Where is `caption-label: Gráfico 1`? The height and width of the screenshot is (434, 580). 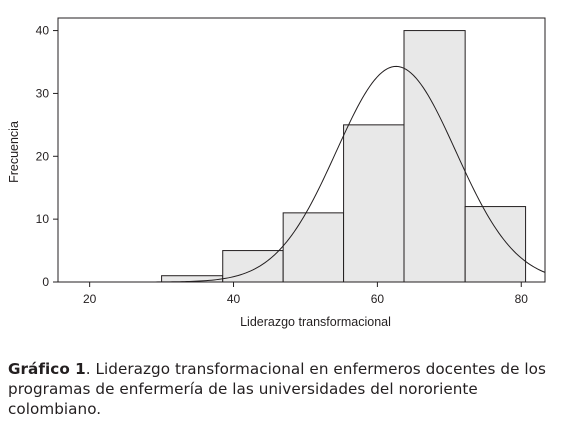
caption-label: Gráfico 1 is located at coordinates (47, 369).